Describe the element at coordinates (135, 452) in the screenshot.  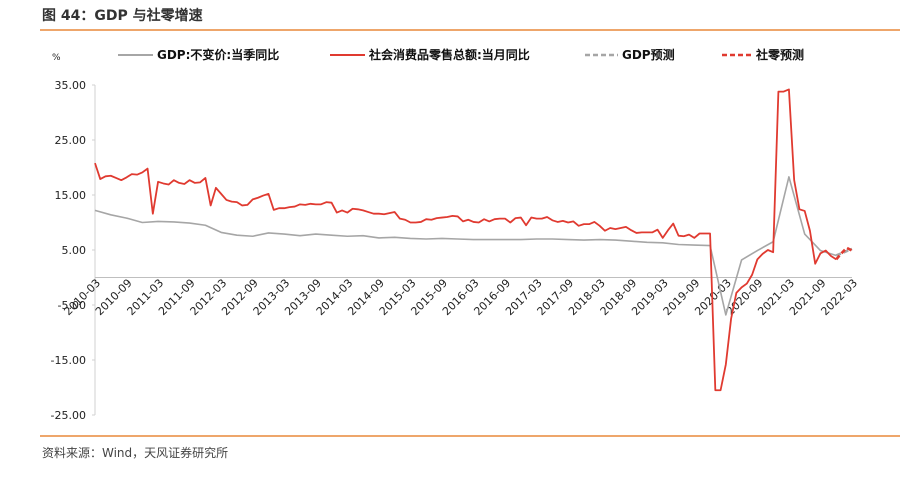
I see `source-note: 资料来源：Wind，天风证券研究所` at that location.